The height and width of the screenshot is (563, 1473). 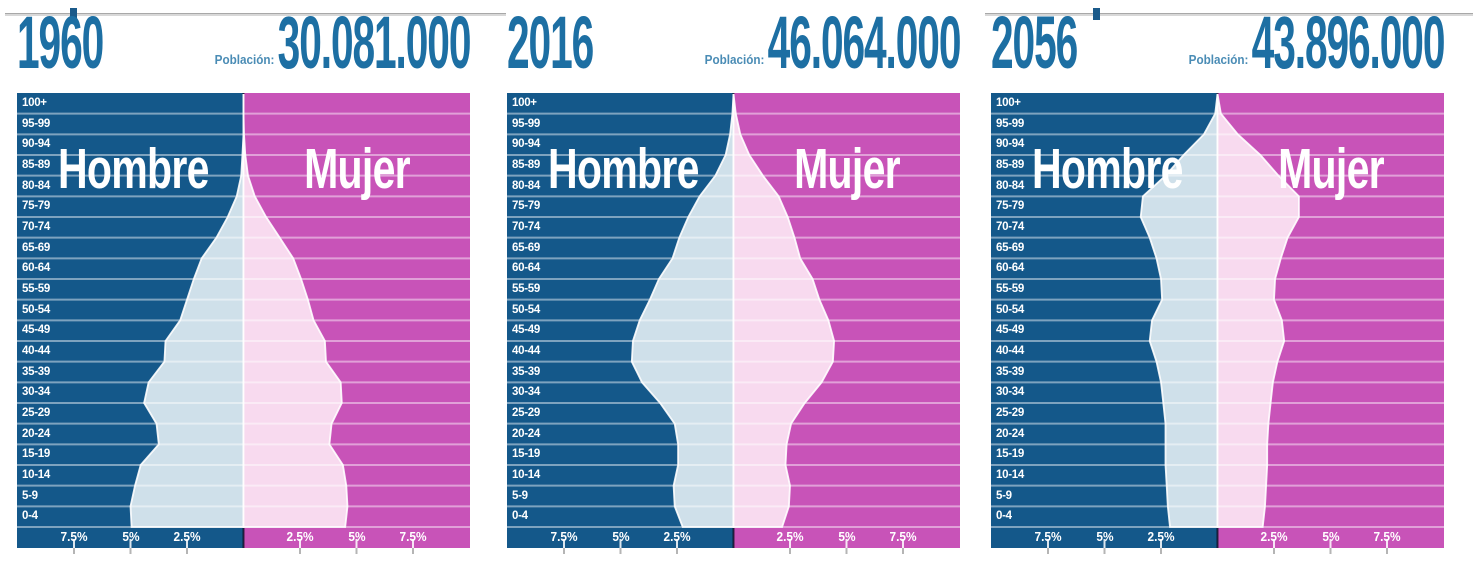 I want to click on population-value: 43.896.000, so click(x=1348, y=42).